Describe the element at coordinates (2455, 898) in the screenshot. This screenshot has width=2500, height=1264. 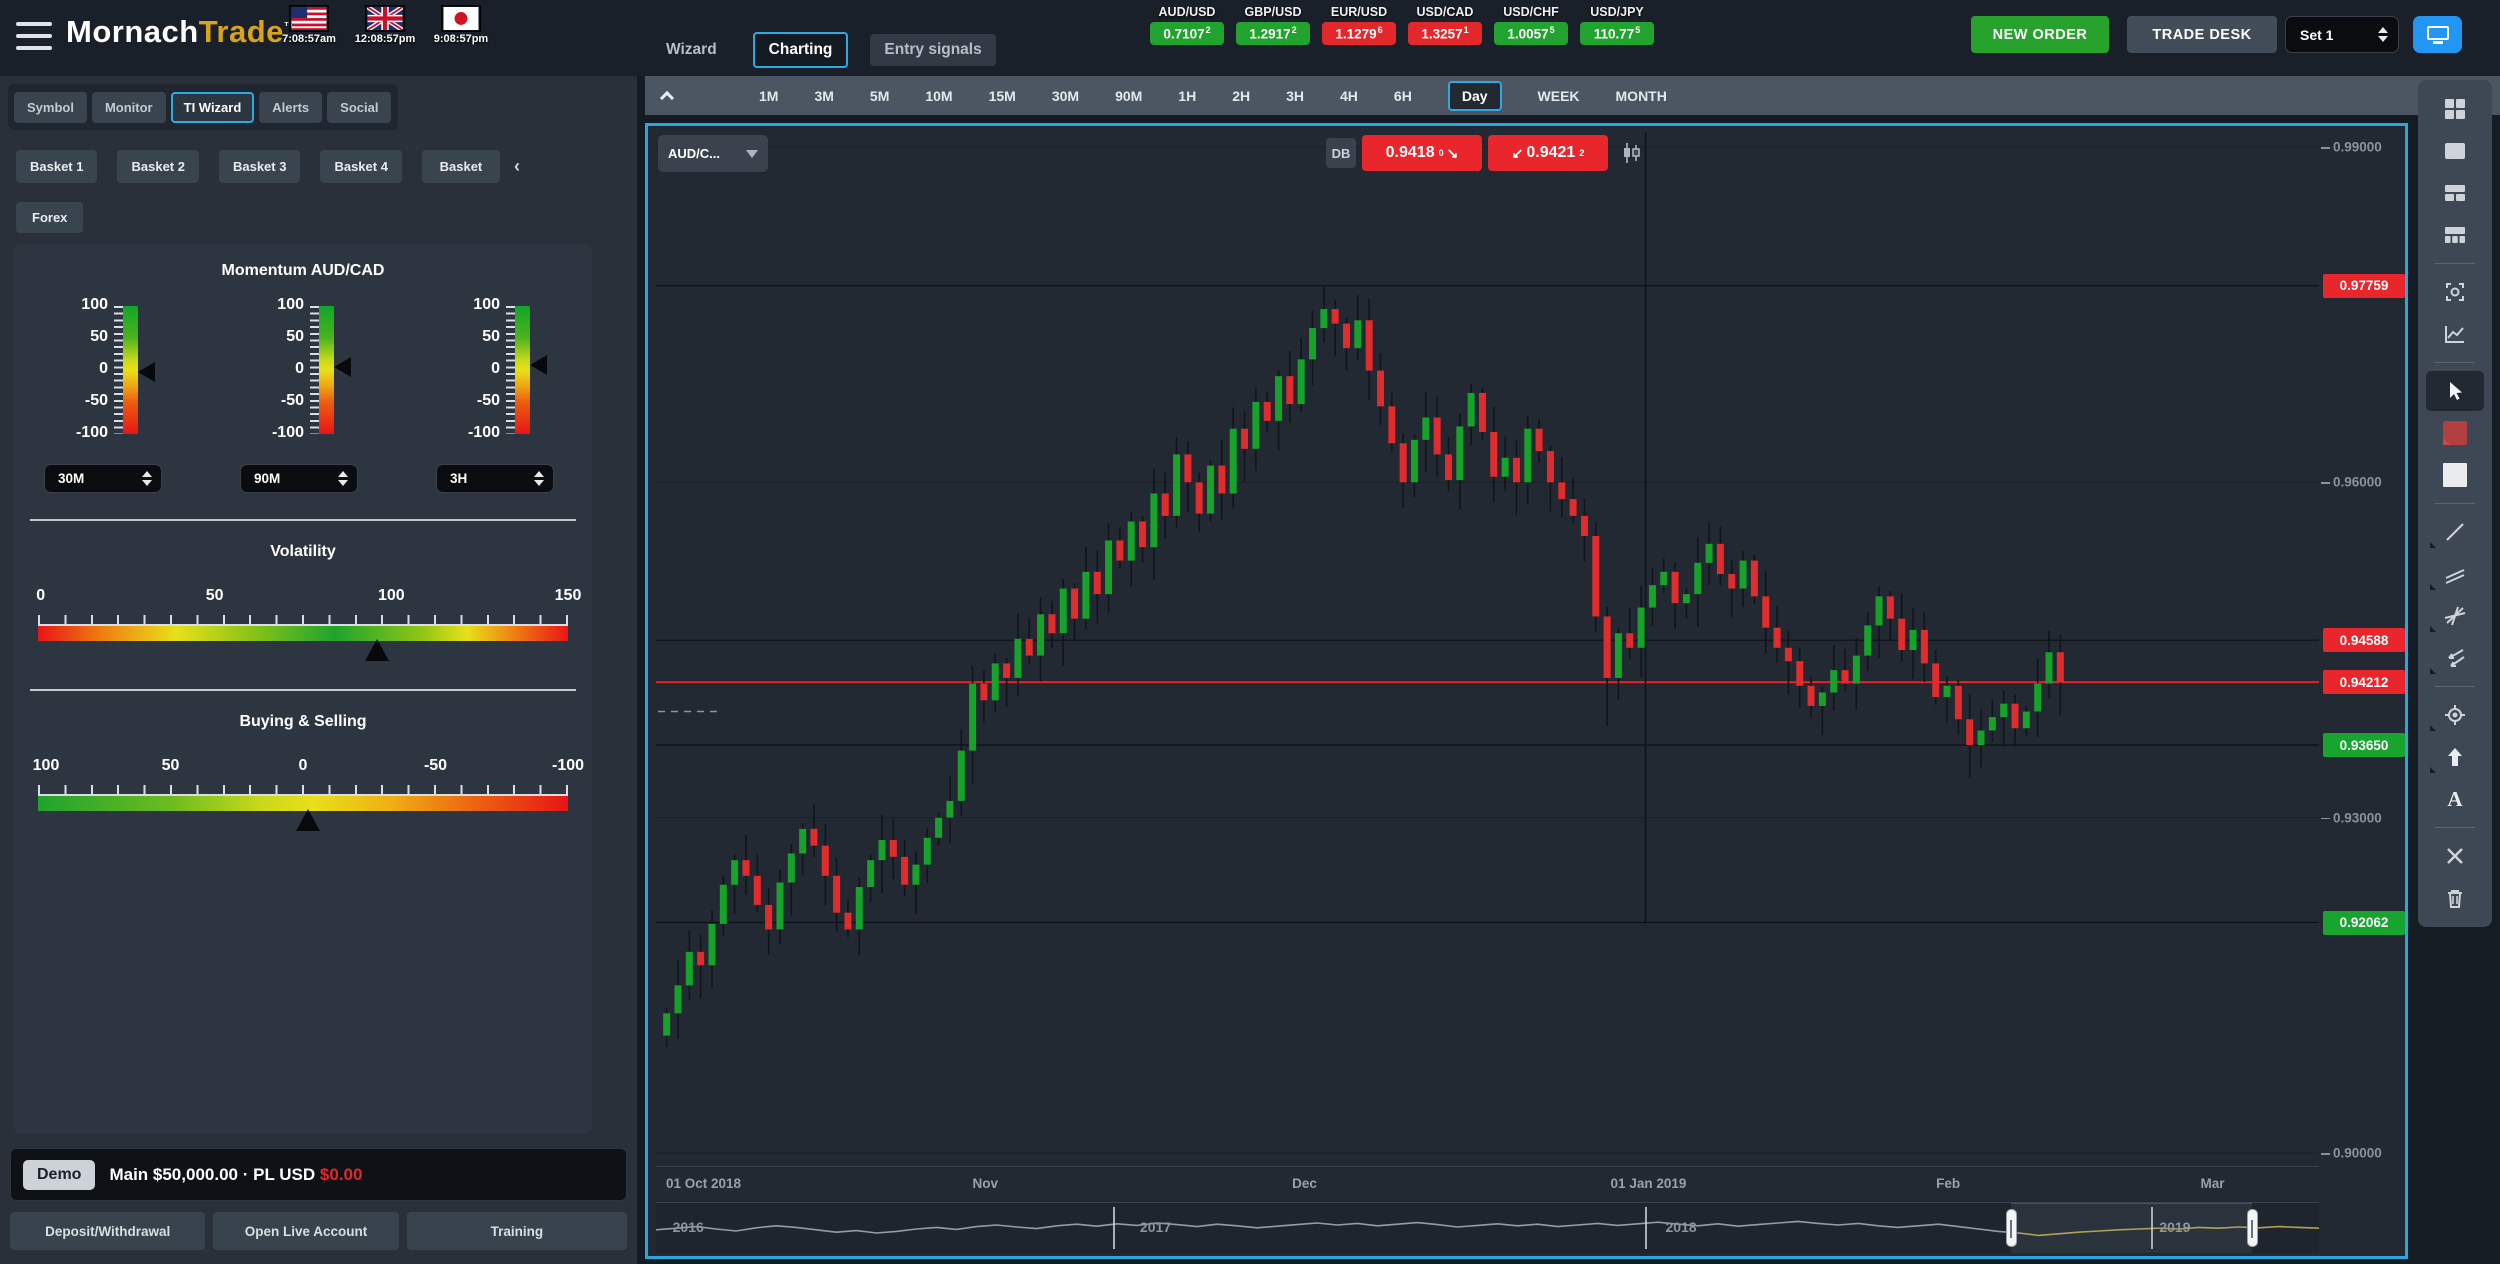
I see `trash-icon` at that location.